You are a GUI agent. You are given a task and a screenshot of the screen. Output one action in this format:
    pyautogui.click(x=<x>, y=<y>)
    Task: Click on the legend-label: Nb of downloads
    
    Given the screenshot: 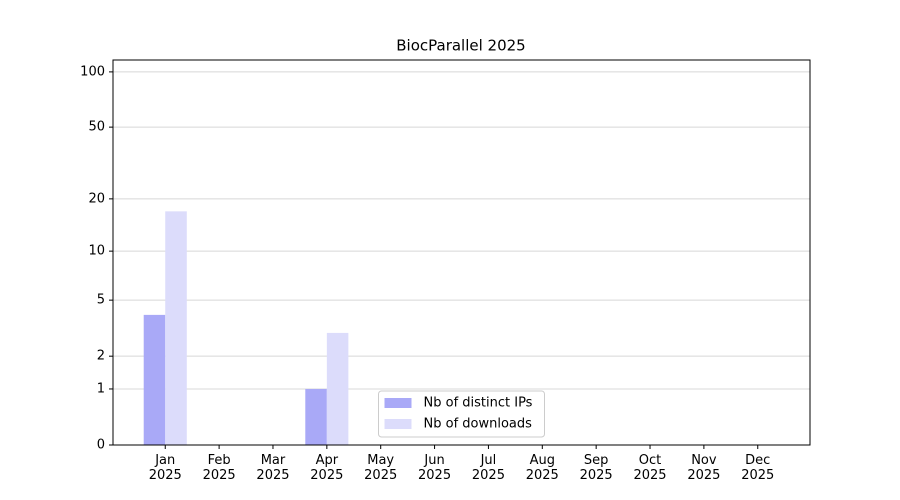 What is the action you would take?
    pyautogui.click(x=478, y=424)
    